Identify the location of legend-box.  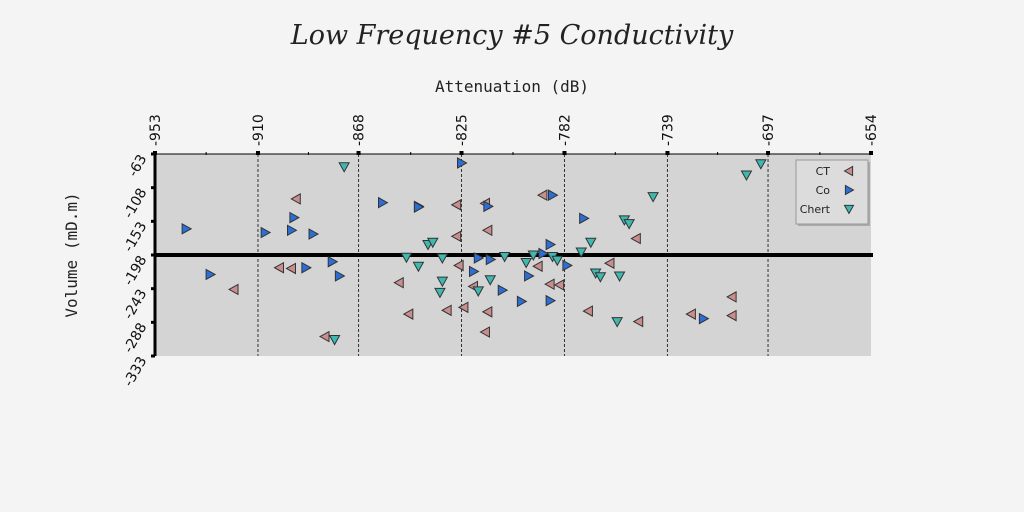
(832, 192).